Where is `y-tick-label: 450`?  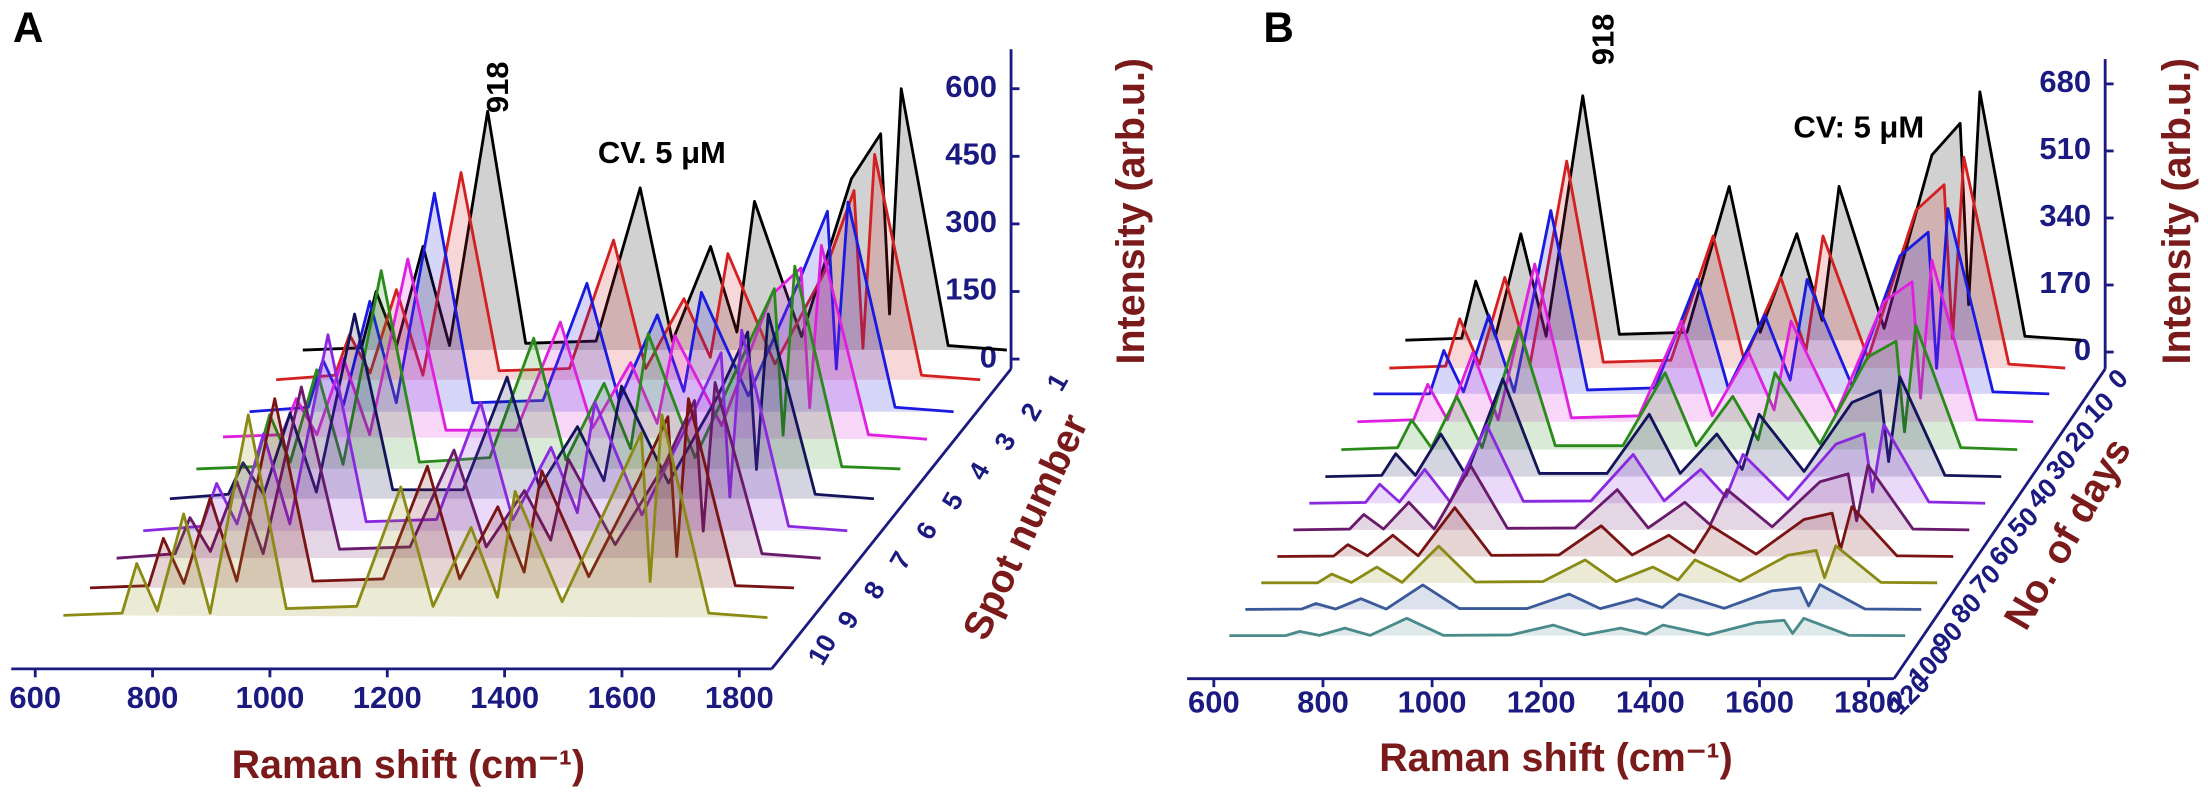 y-tick-label: 450 is located at coordinates (971, 153).